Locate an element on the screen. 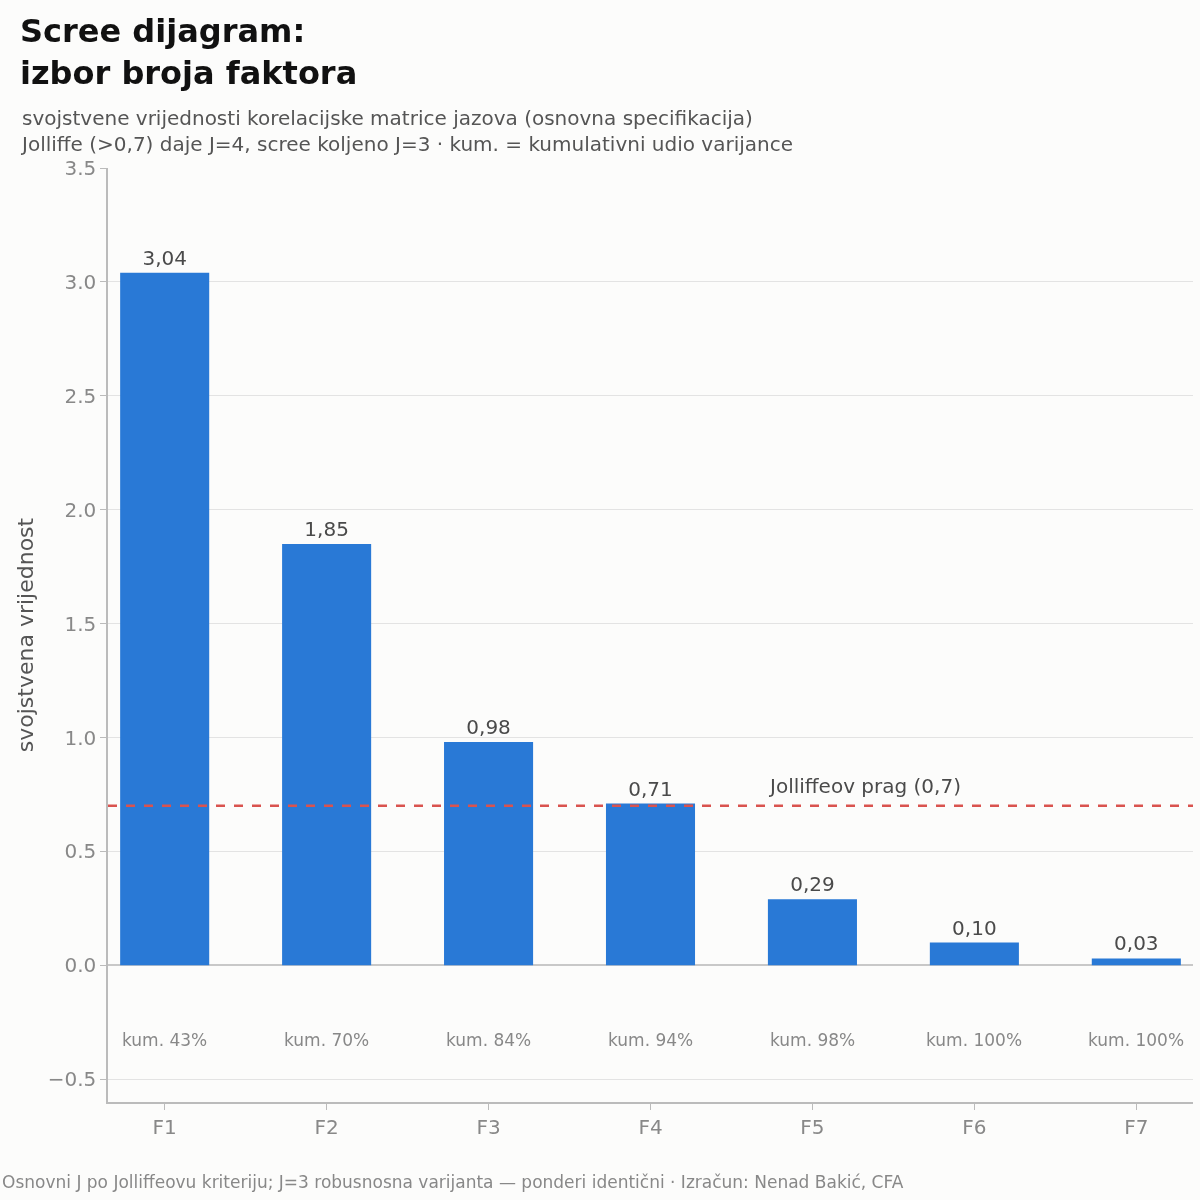 The image size is (1200, 1200). text: Osnovni J po Jolliffeovu kriteriju; J=3 robusnosna varijanta — ponderi identični · Izračun: Nenad Bakić, CFA is located at coordinates (453, 1182).